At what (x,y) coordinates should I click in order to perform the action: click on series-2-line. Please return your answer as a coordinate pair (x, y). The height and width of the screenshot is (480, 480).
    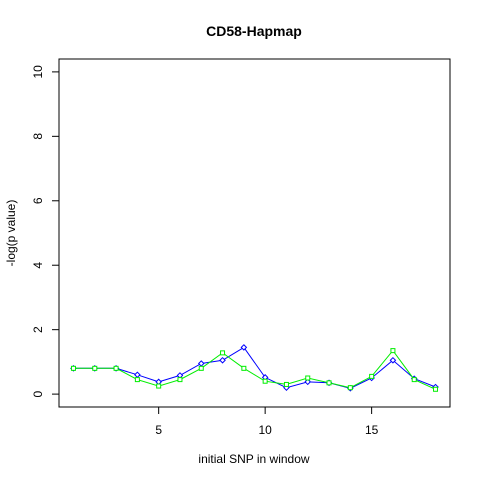
    Looking at the image, I should click on (254, 369).